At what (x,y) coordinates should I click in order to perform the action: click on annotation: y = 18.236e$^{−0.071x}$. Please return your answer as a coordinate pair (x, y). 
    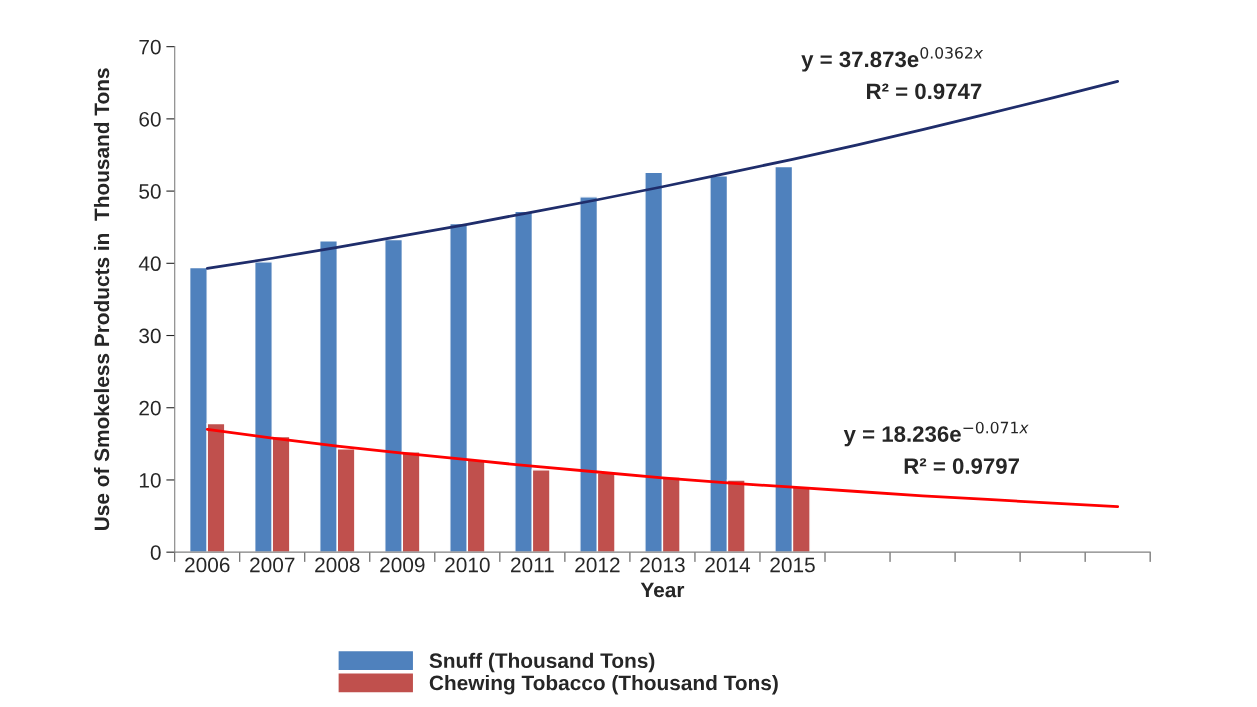
    Looking at the image, I should click on (936, 434).